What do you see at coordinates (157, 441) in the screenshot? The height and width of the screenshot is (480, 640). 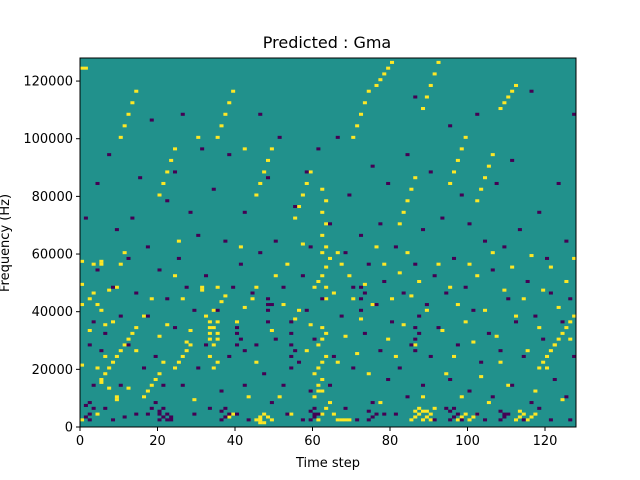 I see `x-tick-label: 20` at bounding box center [157, 441].